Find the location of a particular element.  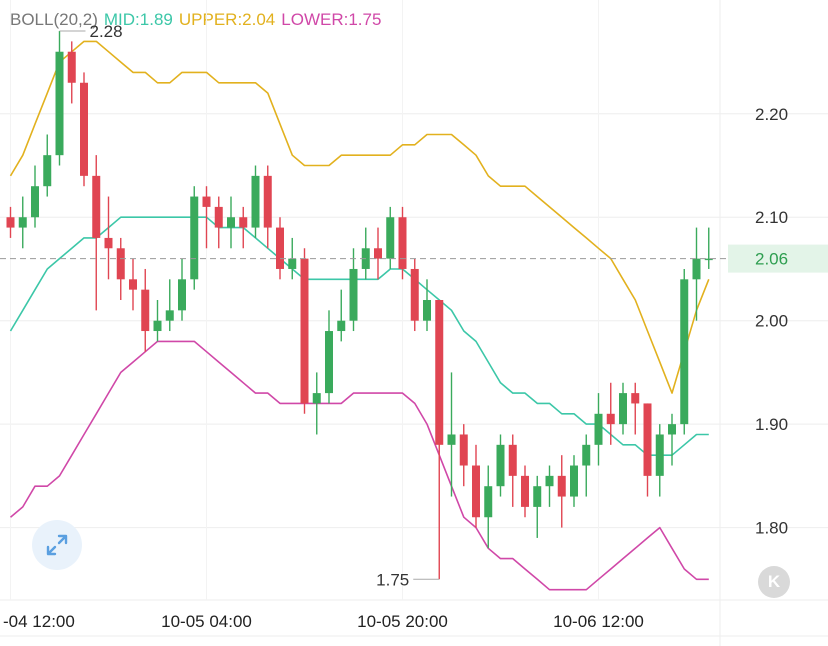

y-tick-label: 1.90 is located at coordinates (771, 424).